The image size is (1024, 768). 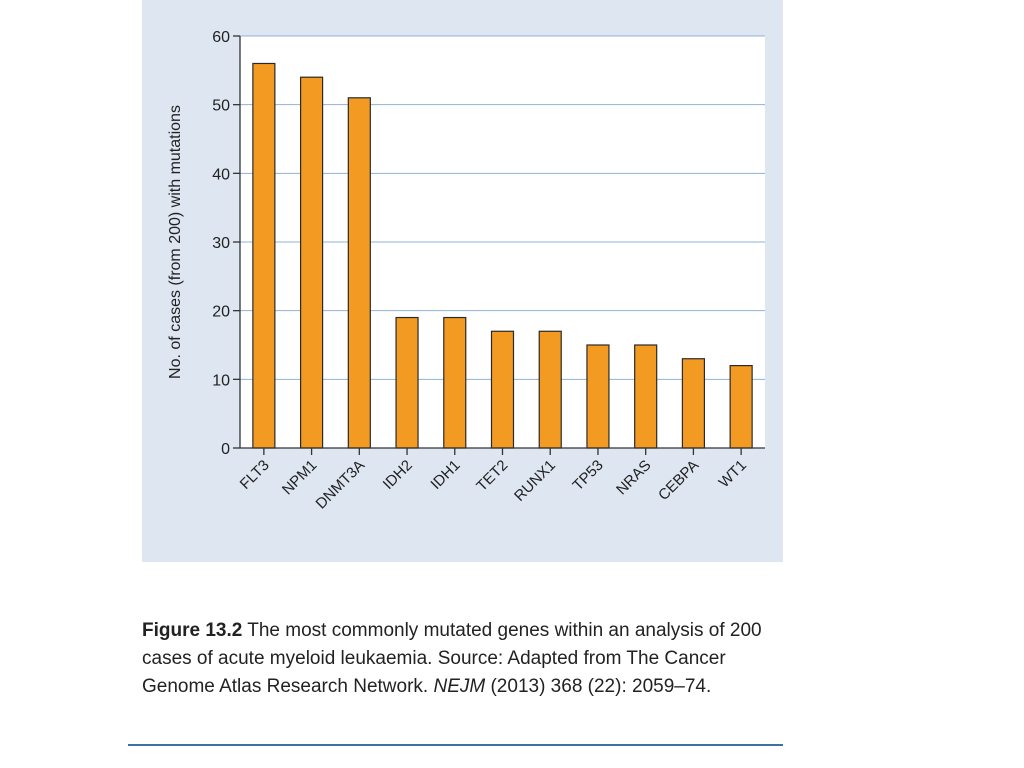 What do you see at coordinates (341, 485) in the screenshot?
I see `x-tick-label: DNMT3A` at bounding box center [341, 485].